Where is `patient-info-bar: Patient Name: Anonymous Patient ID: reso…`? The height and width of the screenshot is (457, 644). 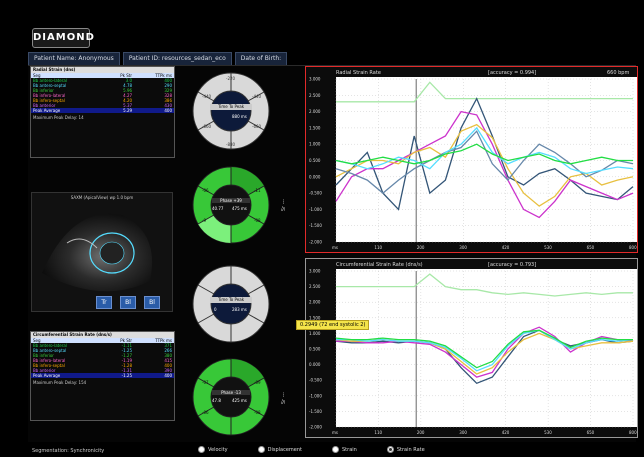
patient-info-bar: Patient Name: Anonymous Patient ID: reso… is located at coordinates (158, 59).